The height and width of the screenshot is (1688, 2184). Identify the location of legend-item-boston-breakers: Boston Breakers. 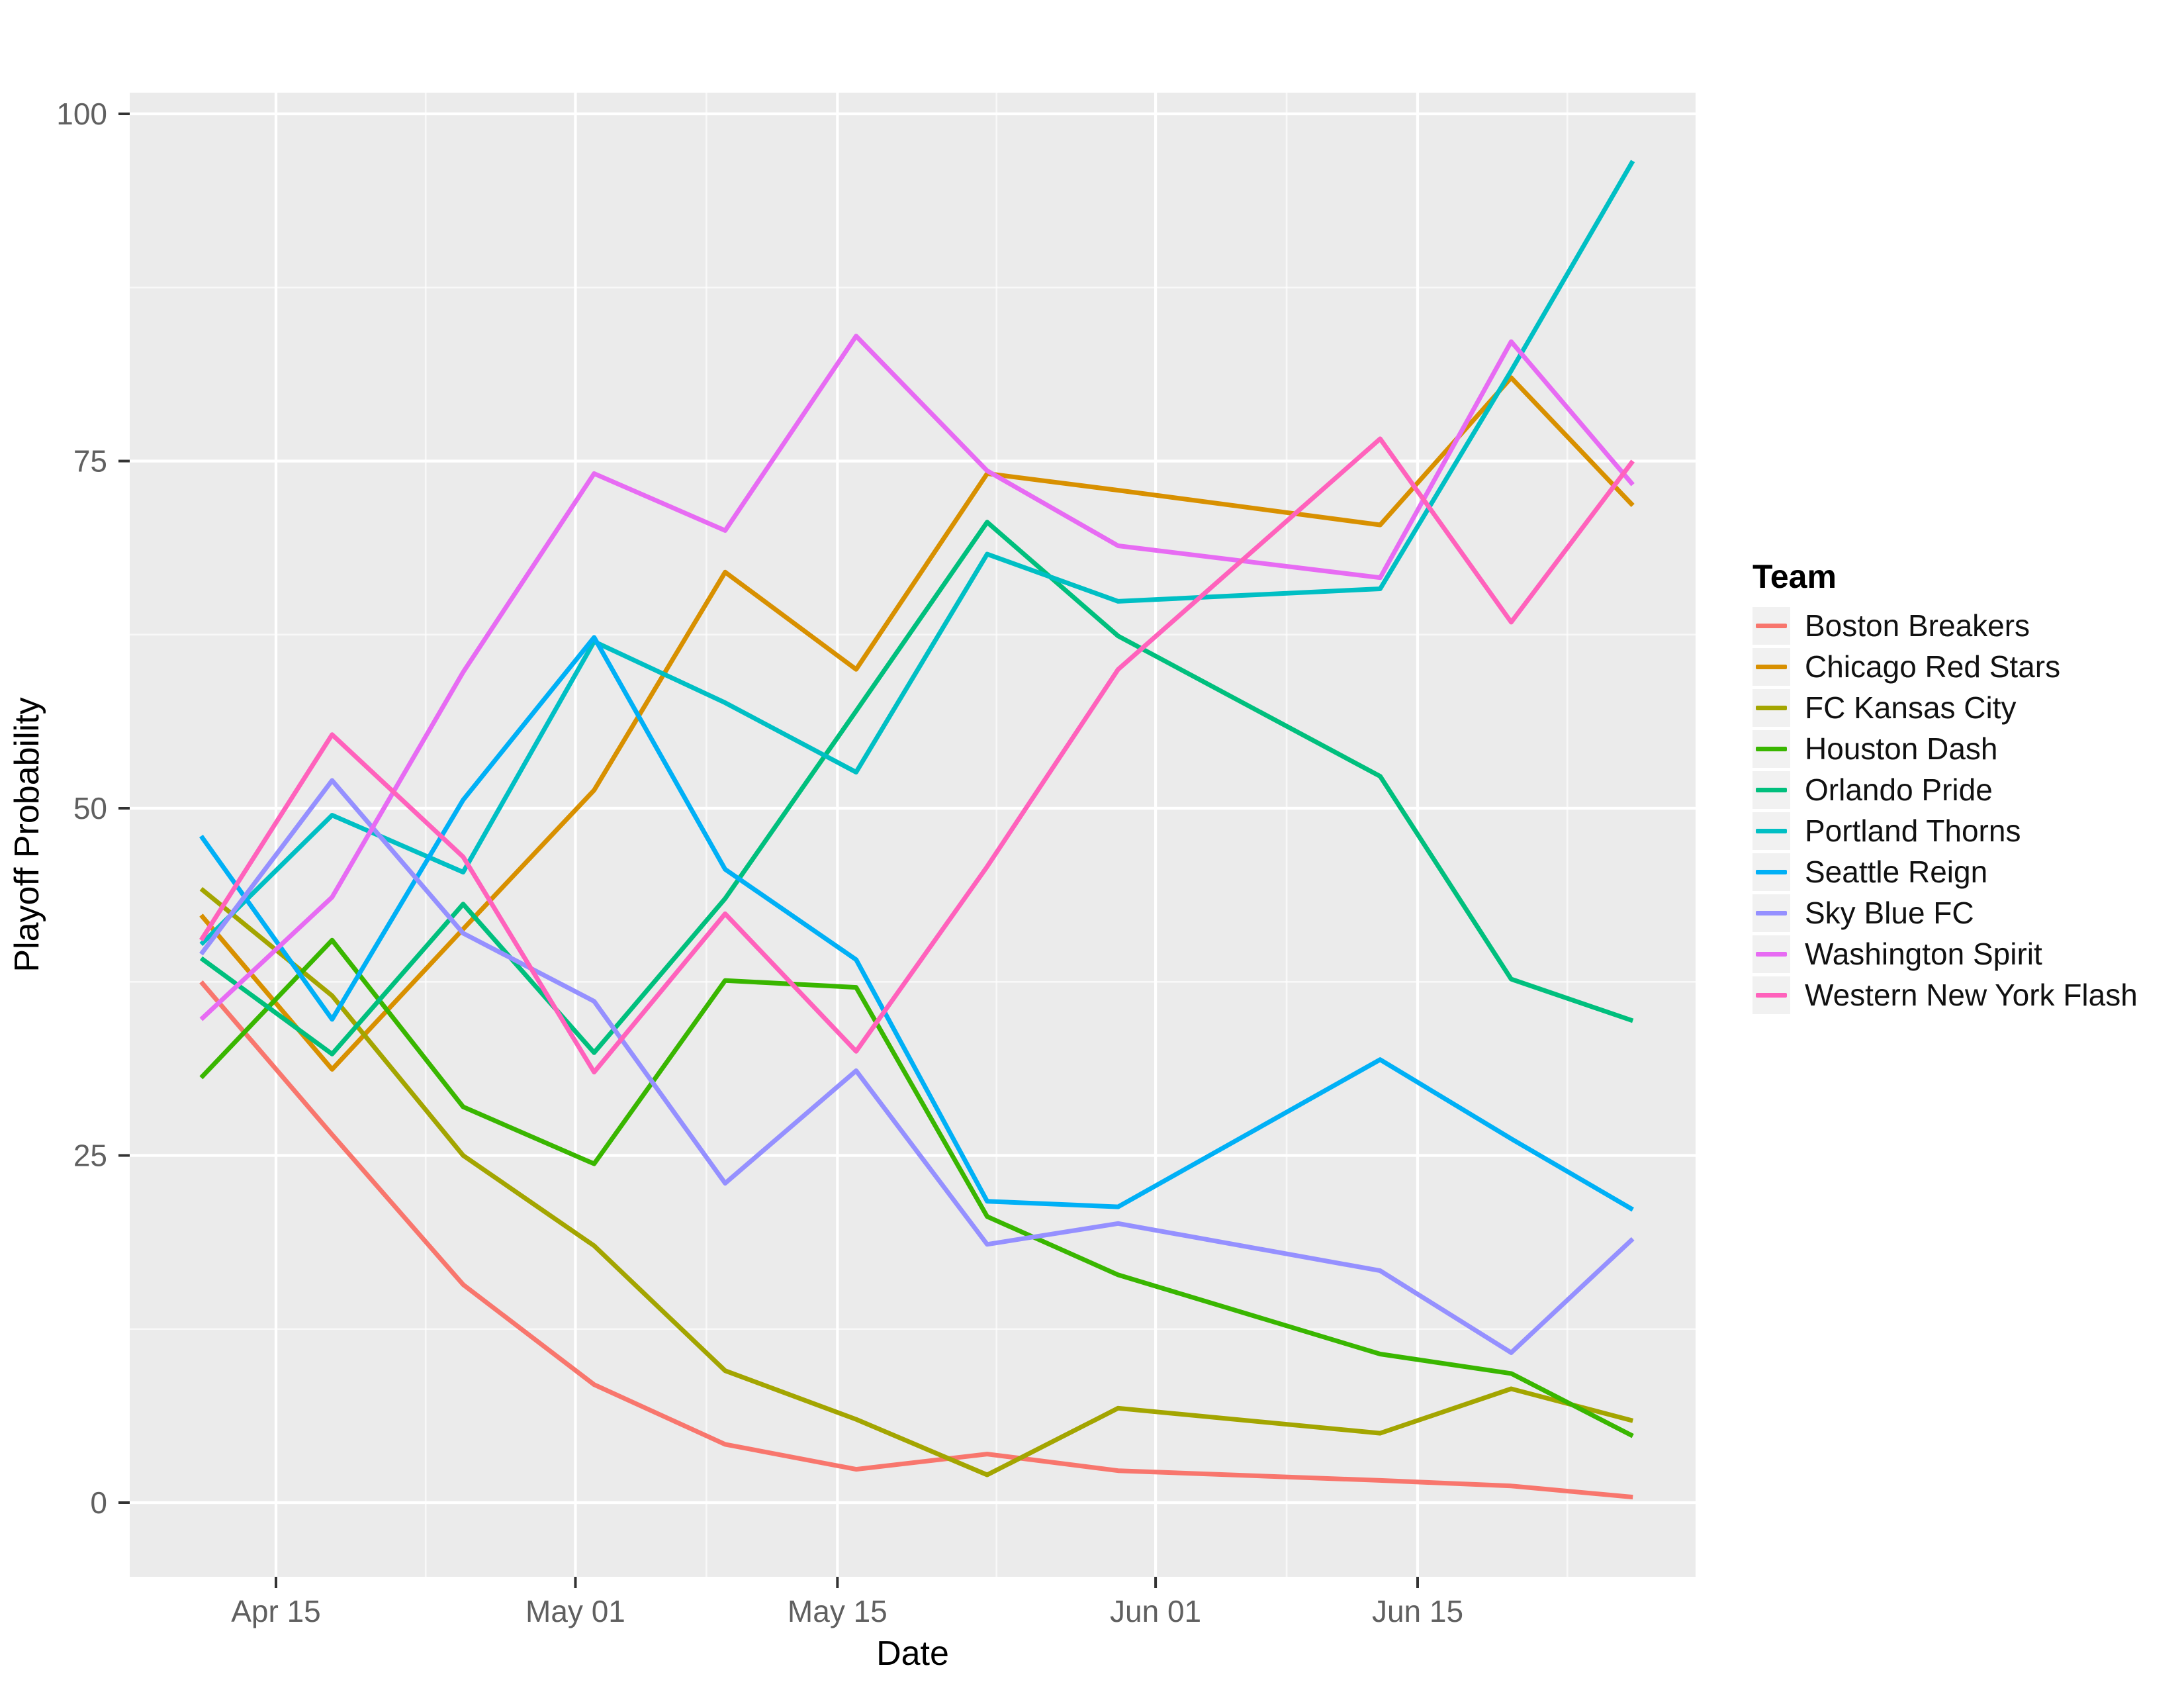
(1945, 625).